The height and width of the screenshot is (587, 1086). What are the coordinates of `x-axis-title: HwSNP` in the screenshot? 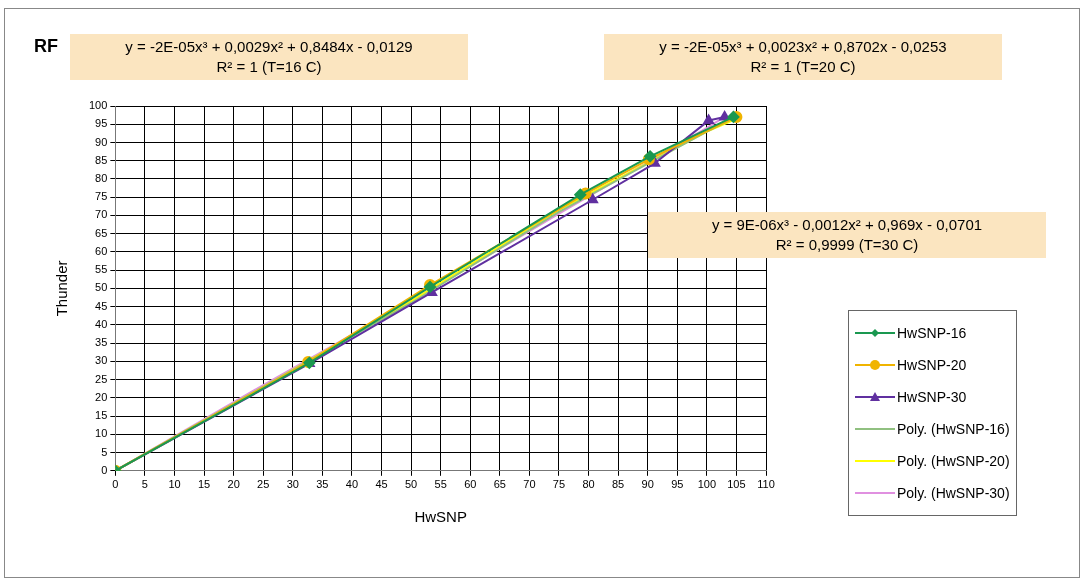 It's located at (440, 517).